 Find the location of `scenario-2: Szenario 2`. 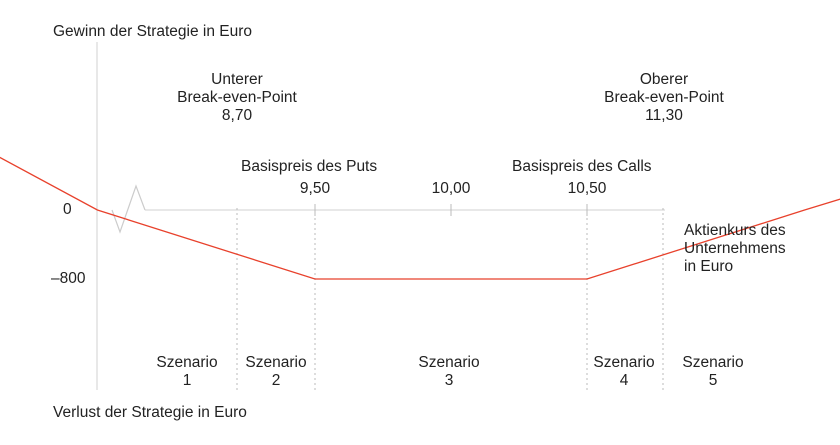

scenario-2: Szenario 2 is located at coordinates (276, 372).